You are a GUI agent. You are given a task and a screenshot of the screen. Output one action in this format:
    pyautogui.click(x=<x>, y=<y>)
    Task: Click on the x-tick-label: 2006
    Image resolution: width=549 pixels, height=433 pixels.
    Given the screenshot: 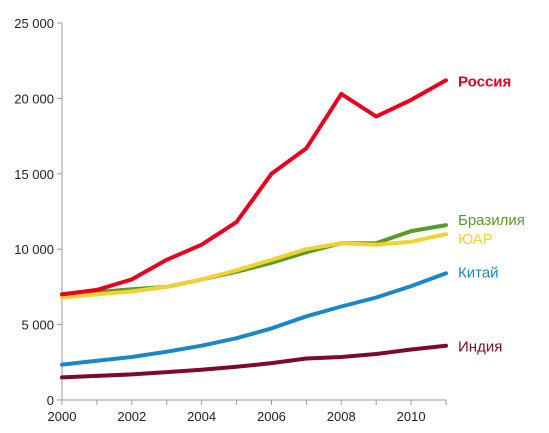 What is the action you would take?
    pyautogui.click(x=271, y=416)
    